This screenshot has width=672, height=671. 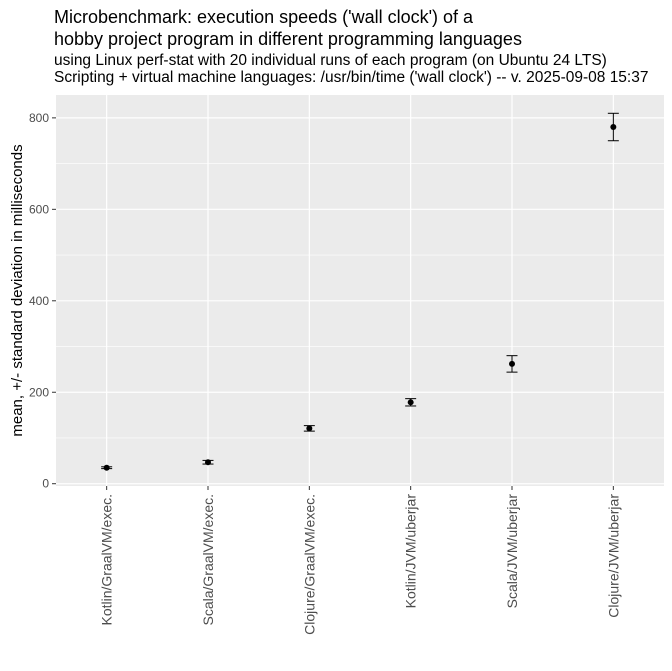 I want to click on y-tick-label: 600, so click(x=39, y=209).